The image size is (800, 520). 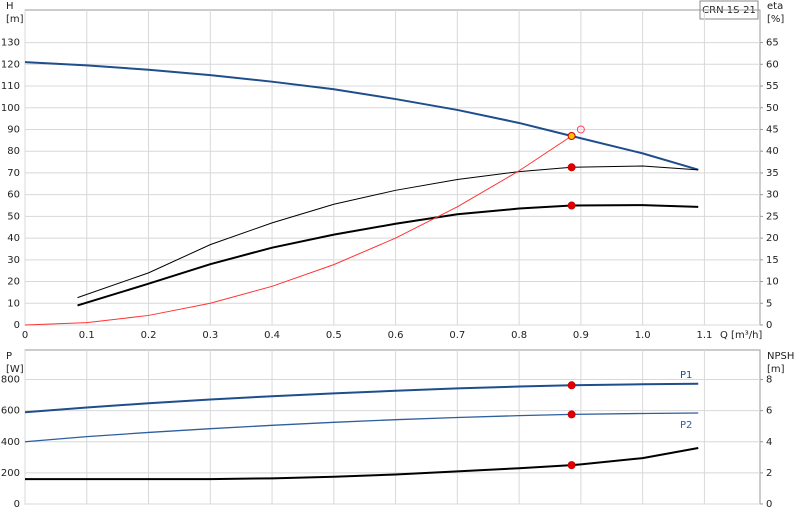 What do you see at coordinates (775, 6) in the screenshot?
I see `y2-label: eta` at bounding box center [775, 6].